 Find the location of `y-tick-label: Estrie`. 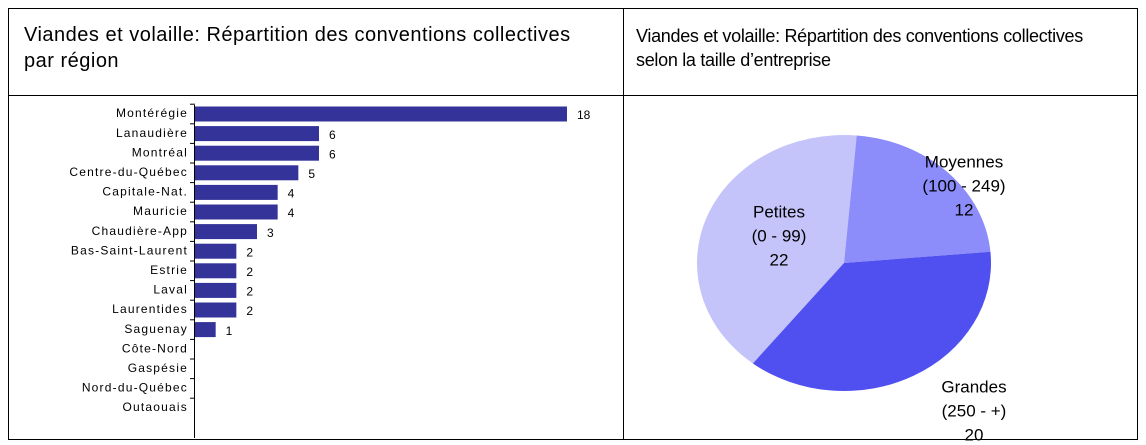

y-tick-label: Estrie is located at coordinates (169, 270).